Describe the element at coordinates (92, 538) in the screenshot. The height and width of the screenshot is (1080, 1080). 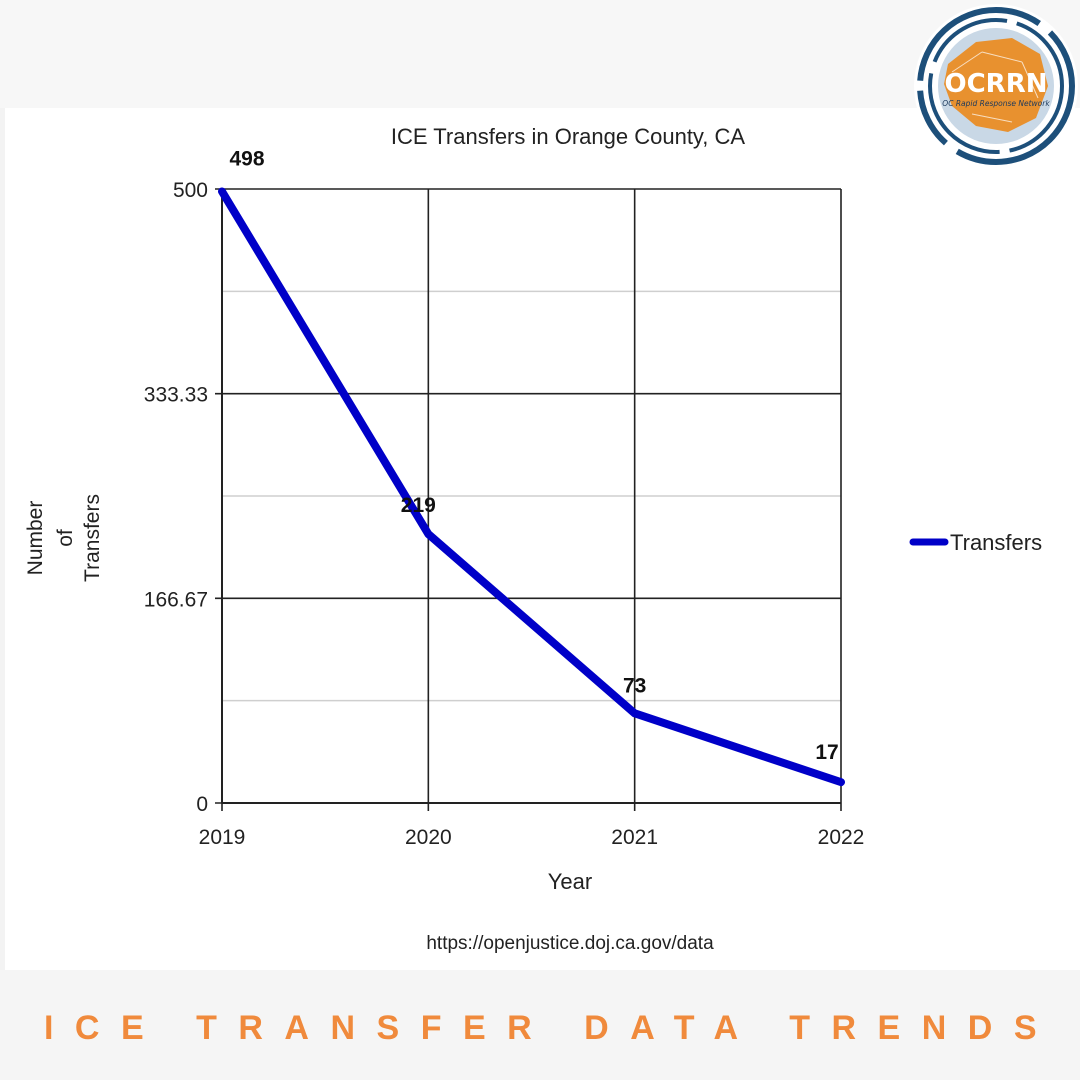
I see `y-axis-label-line-3: Transfers` at that location.